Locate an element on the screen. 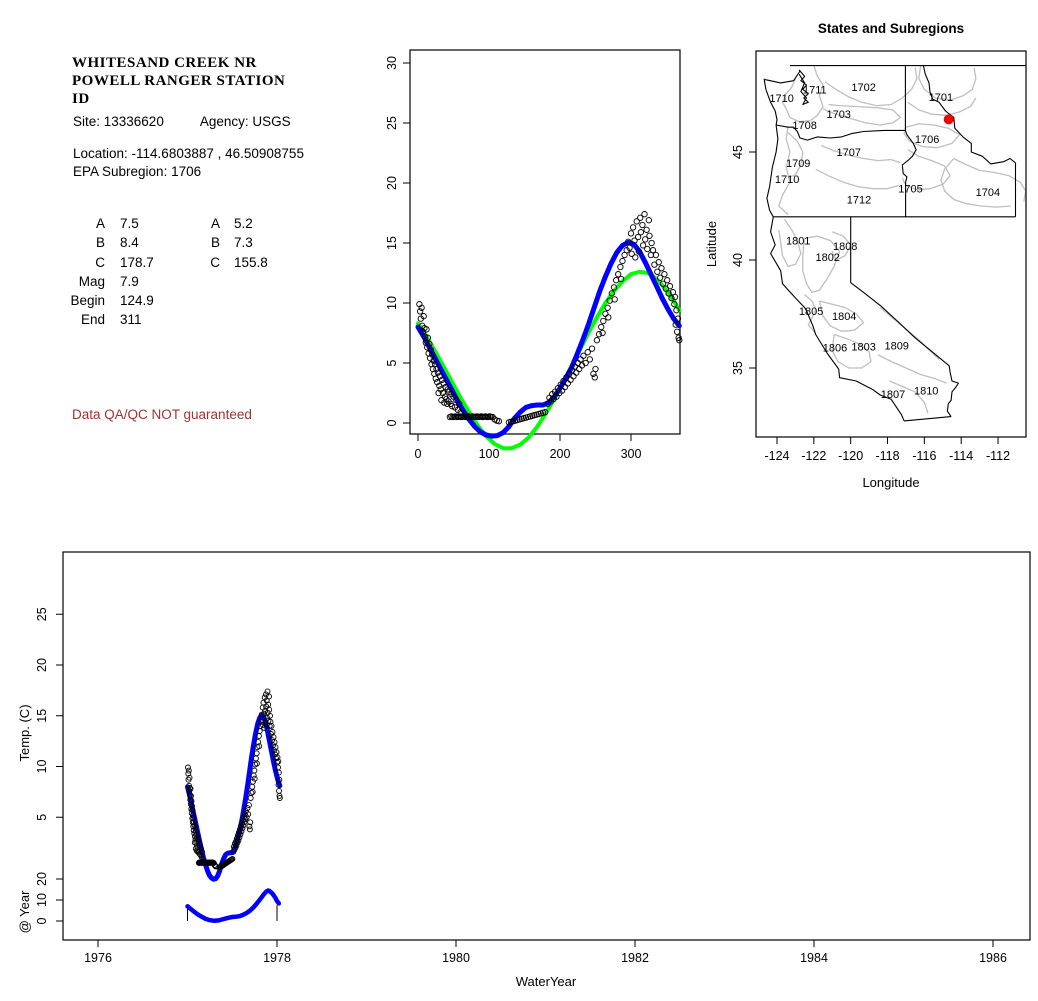  map-title: States and Subregions is located at coordinates (891, 28).